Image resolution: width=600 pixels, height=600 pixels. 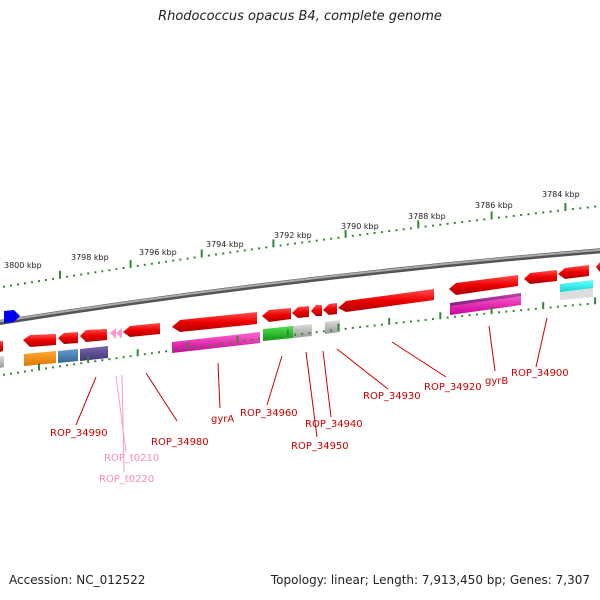 I want to click on ruler-label: 3796 kbp, so click(x=158, y=252).